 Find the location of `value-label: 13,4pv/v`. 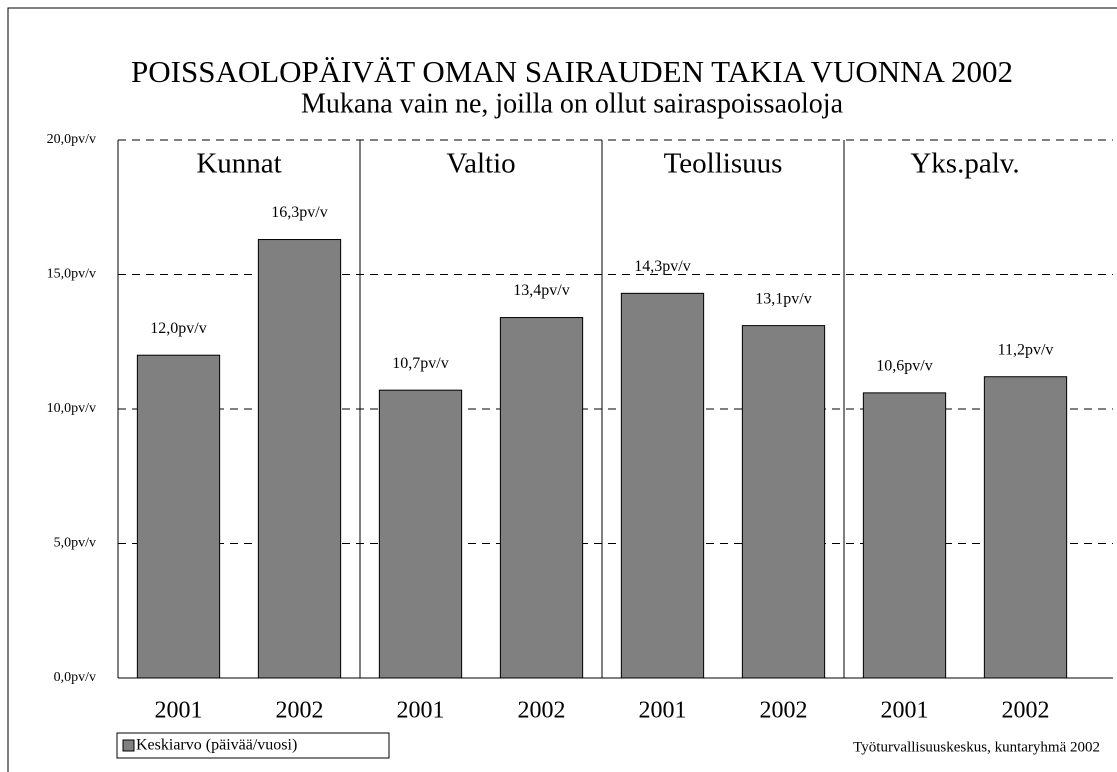

value-label: 13,4pv/v is located at coordinates (541, 290).